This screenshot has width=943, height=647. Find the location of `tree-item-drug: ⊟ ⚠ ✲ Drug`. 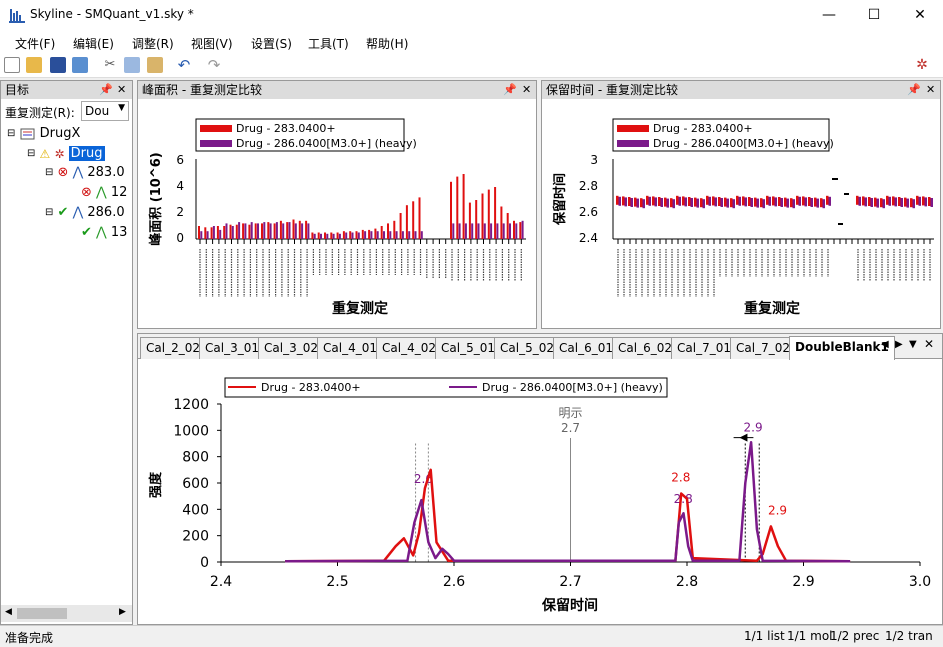

tree-item-drug: ⊟ ⚠ ✲ Drug is located at coordinates (66, 153).